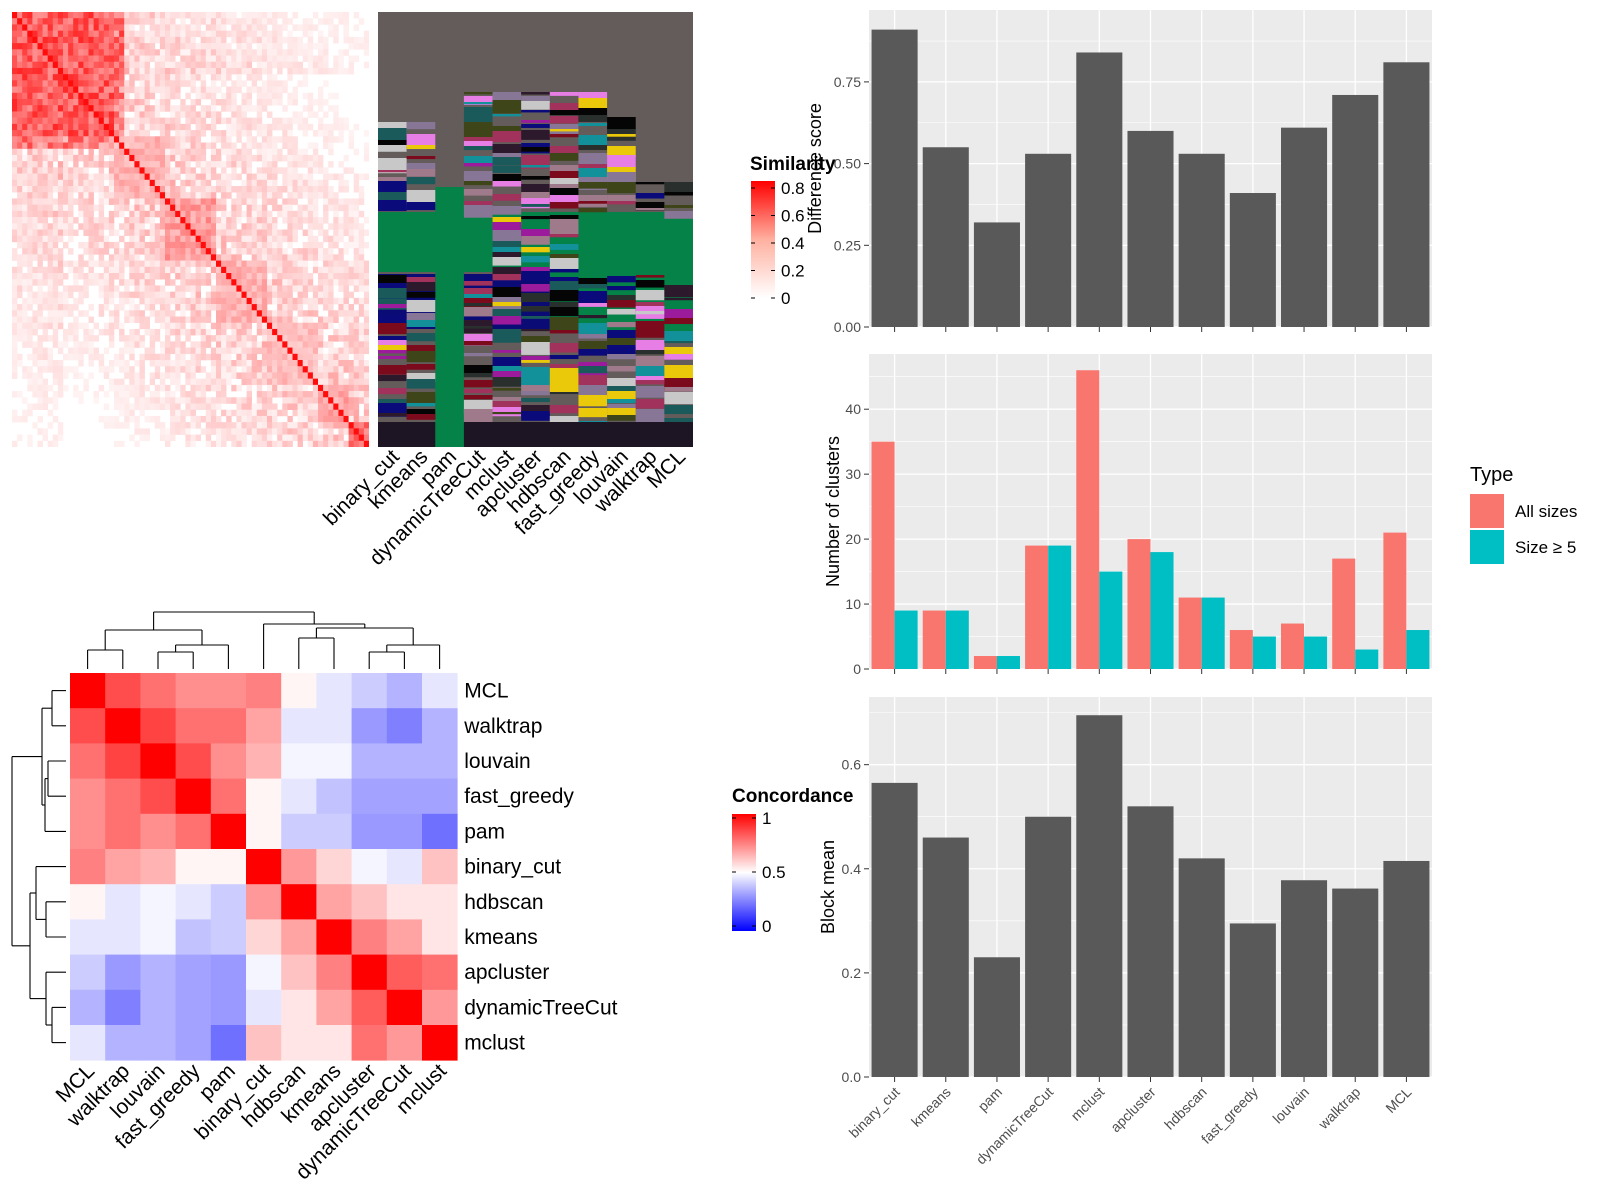  What do you see at coordinates (1395, 600) in the screenshot?
I see `bar-all-sizes` at bounding box center [1395, 600].